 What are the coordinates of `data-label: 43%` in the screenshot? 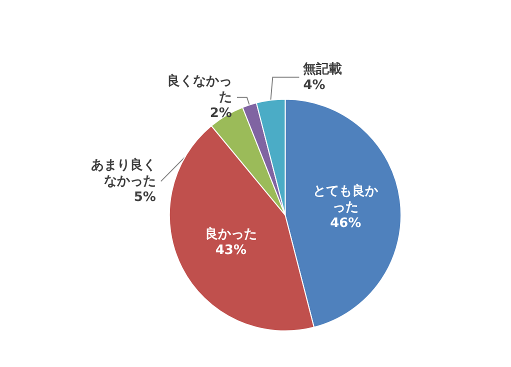 It's located at (230, 250).